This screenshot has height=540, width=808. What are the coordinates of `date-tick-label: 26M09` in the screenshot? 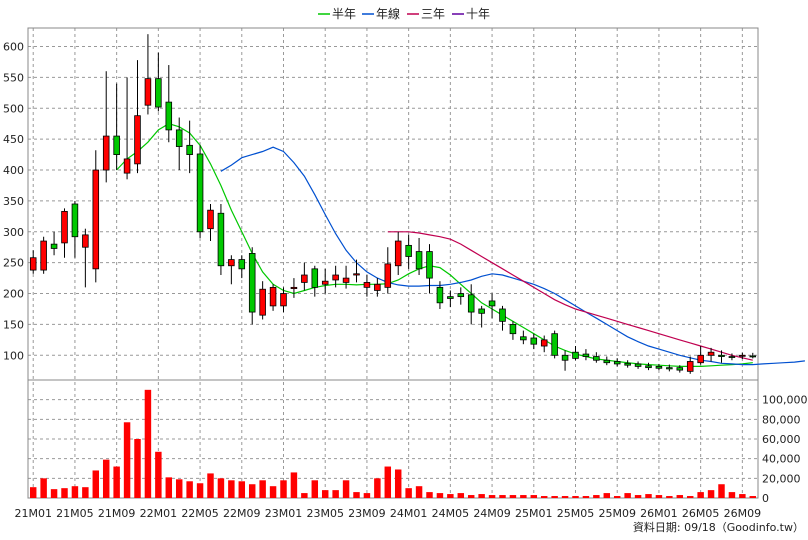 It's located at (743, 513).